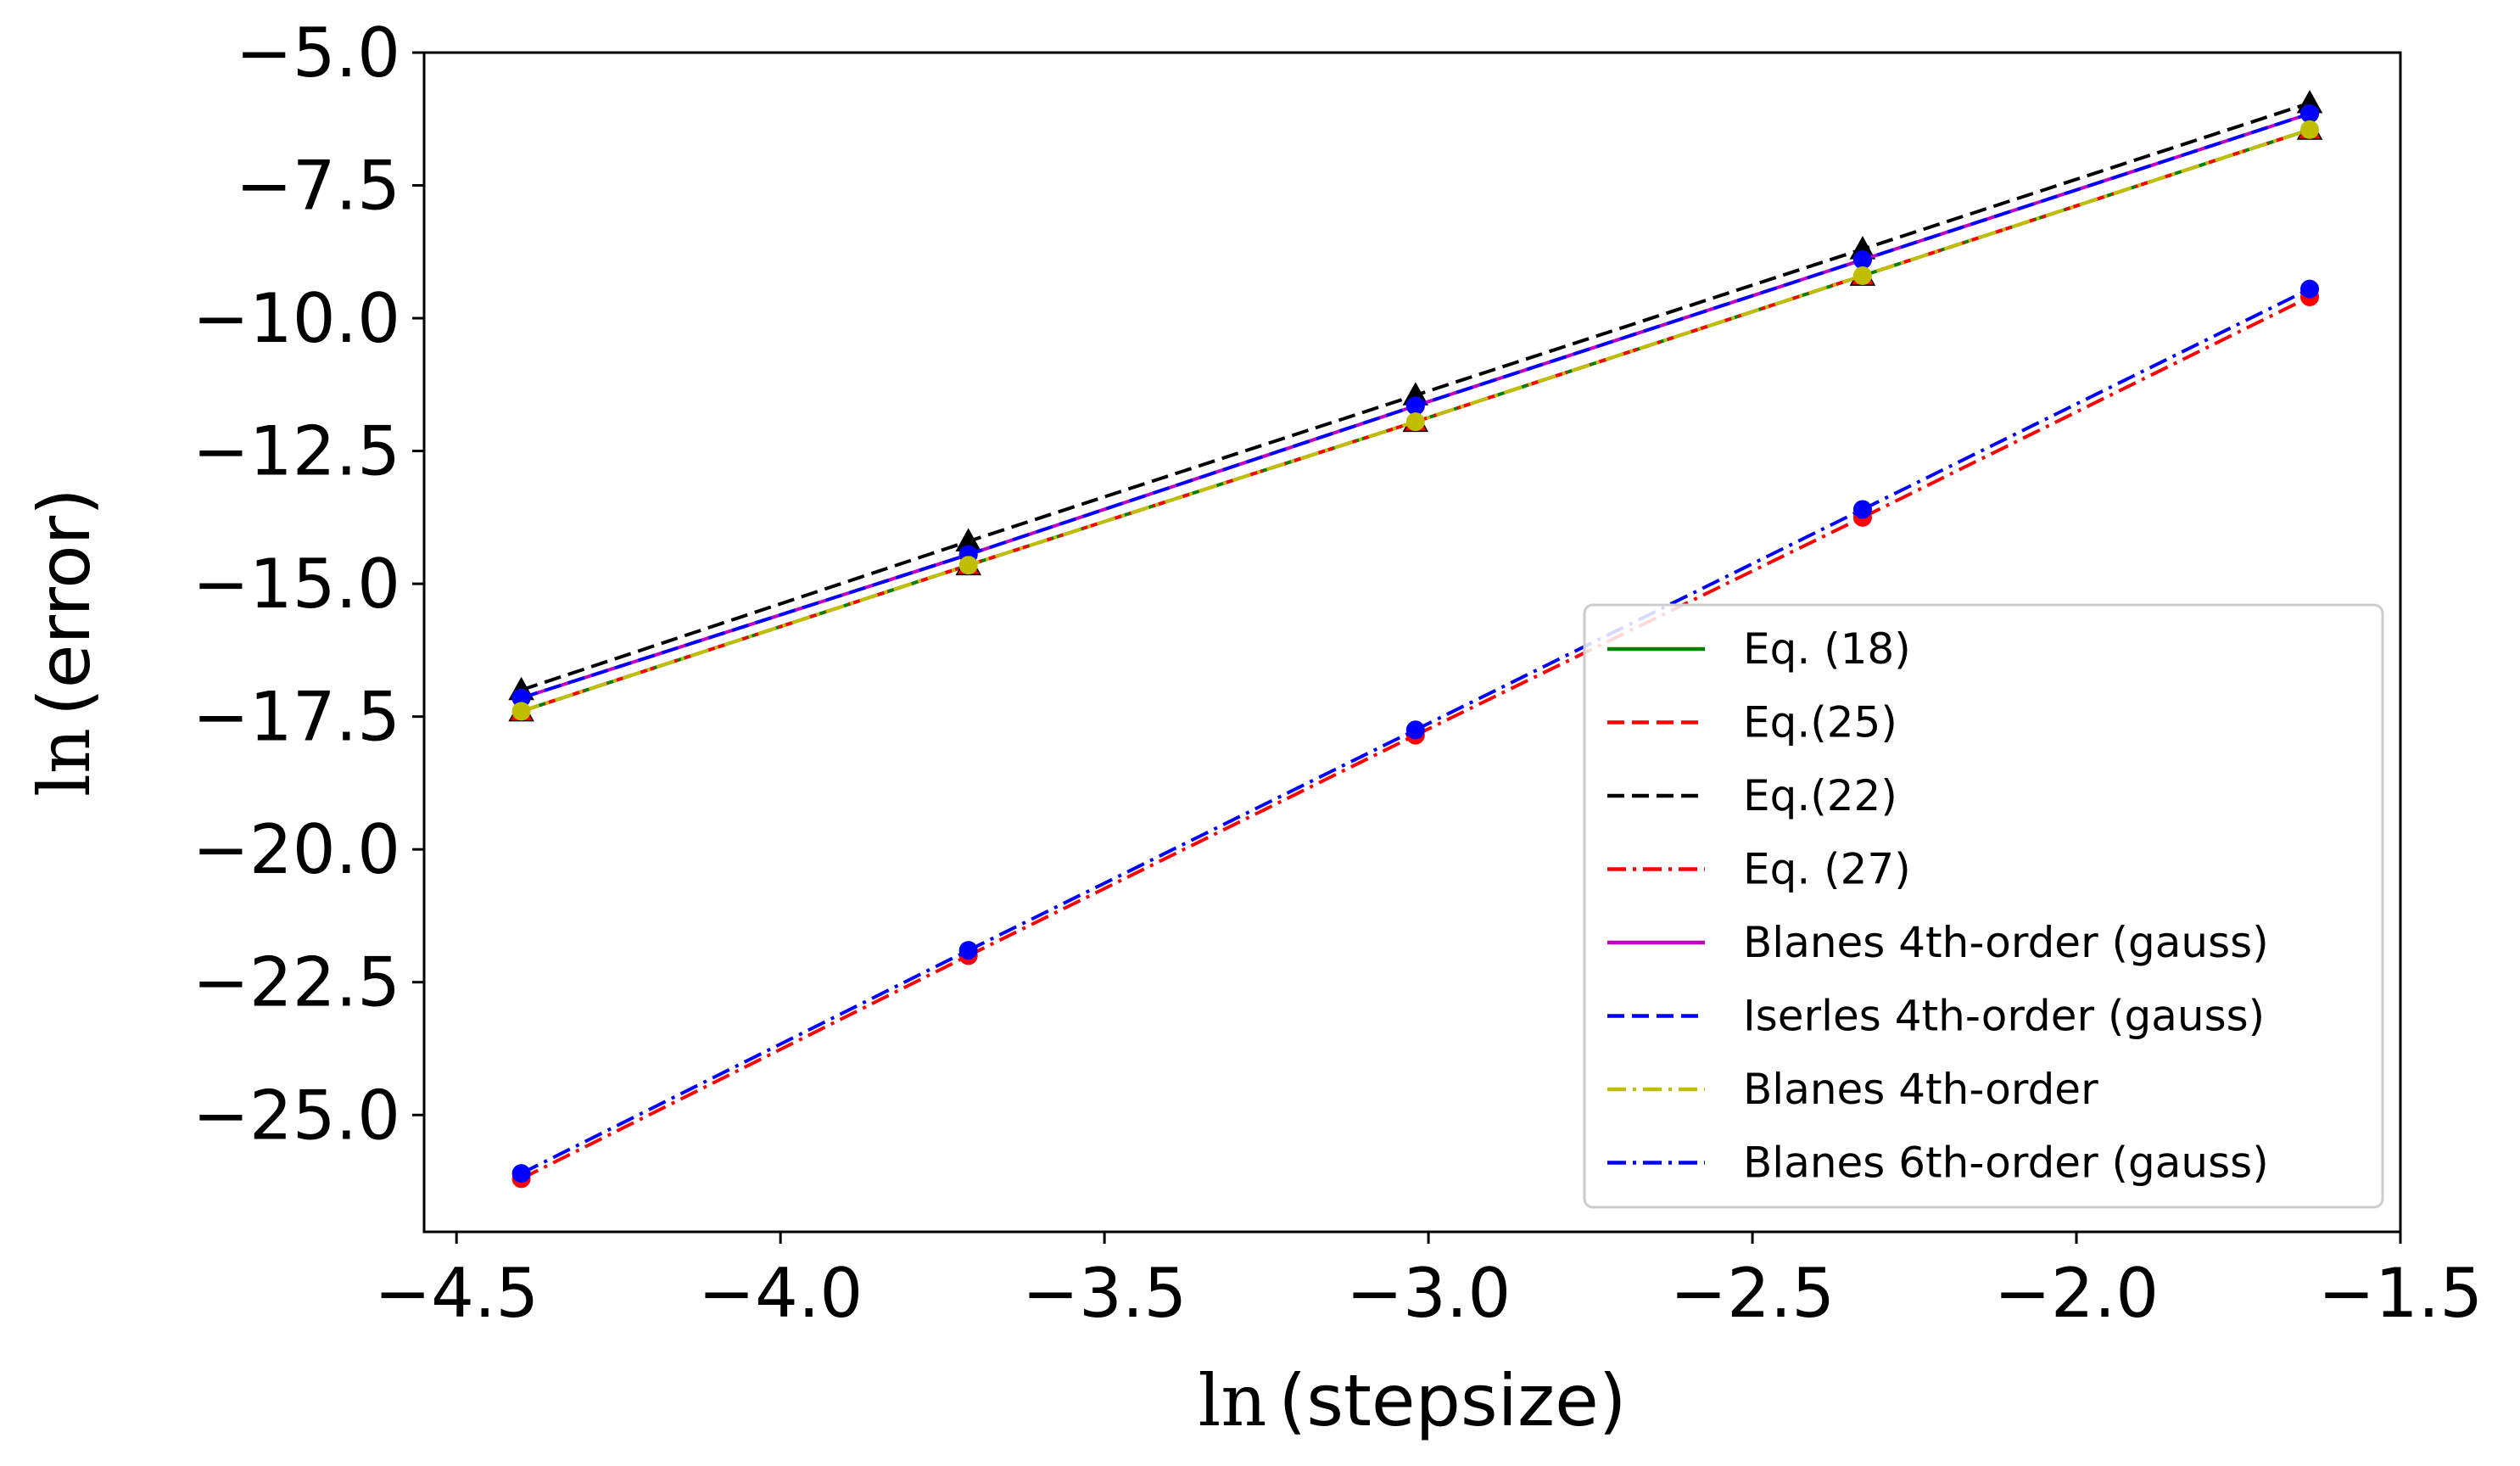 The image size is (2520, 1466). Describe the element at coordinates (2004, 1016) in the screenshot. I see `legend-label: Iserles 4th-order (gauss)` at that location.